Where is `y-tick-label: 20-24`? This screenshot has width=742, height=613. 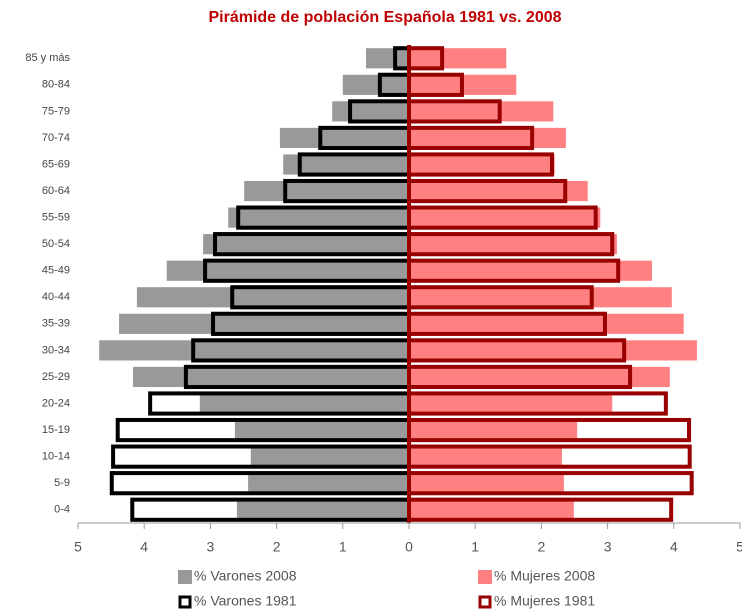
y-tick-label: 20-24 is located at coordinates (56, 403).